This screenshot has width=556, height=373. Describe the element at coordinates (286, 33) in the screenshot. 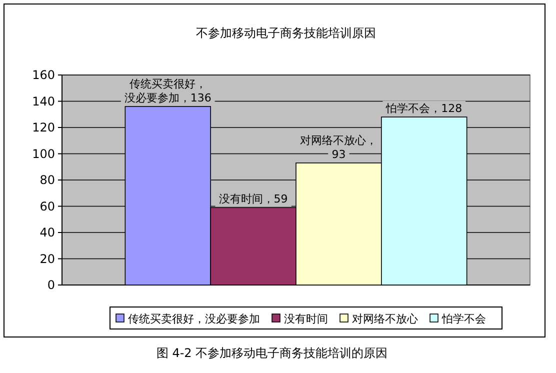

I see `chart-title: 不参加移动电子商务技能培训原因` at that location.